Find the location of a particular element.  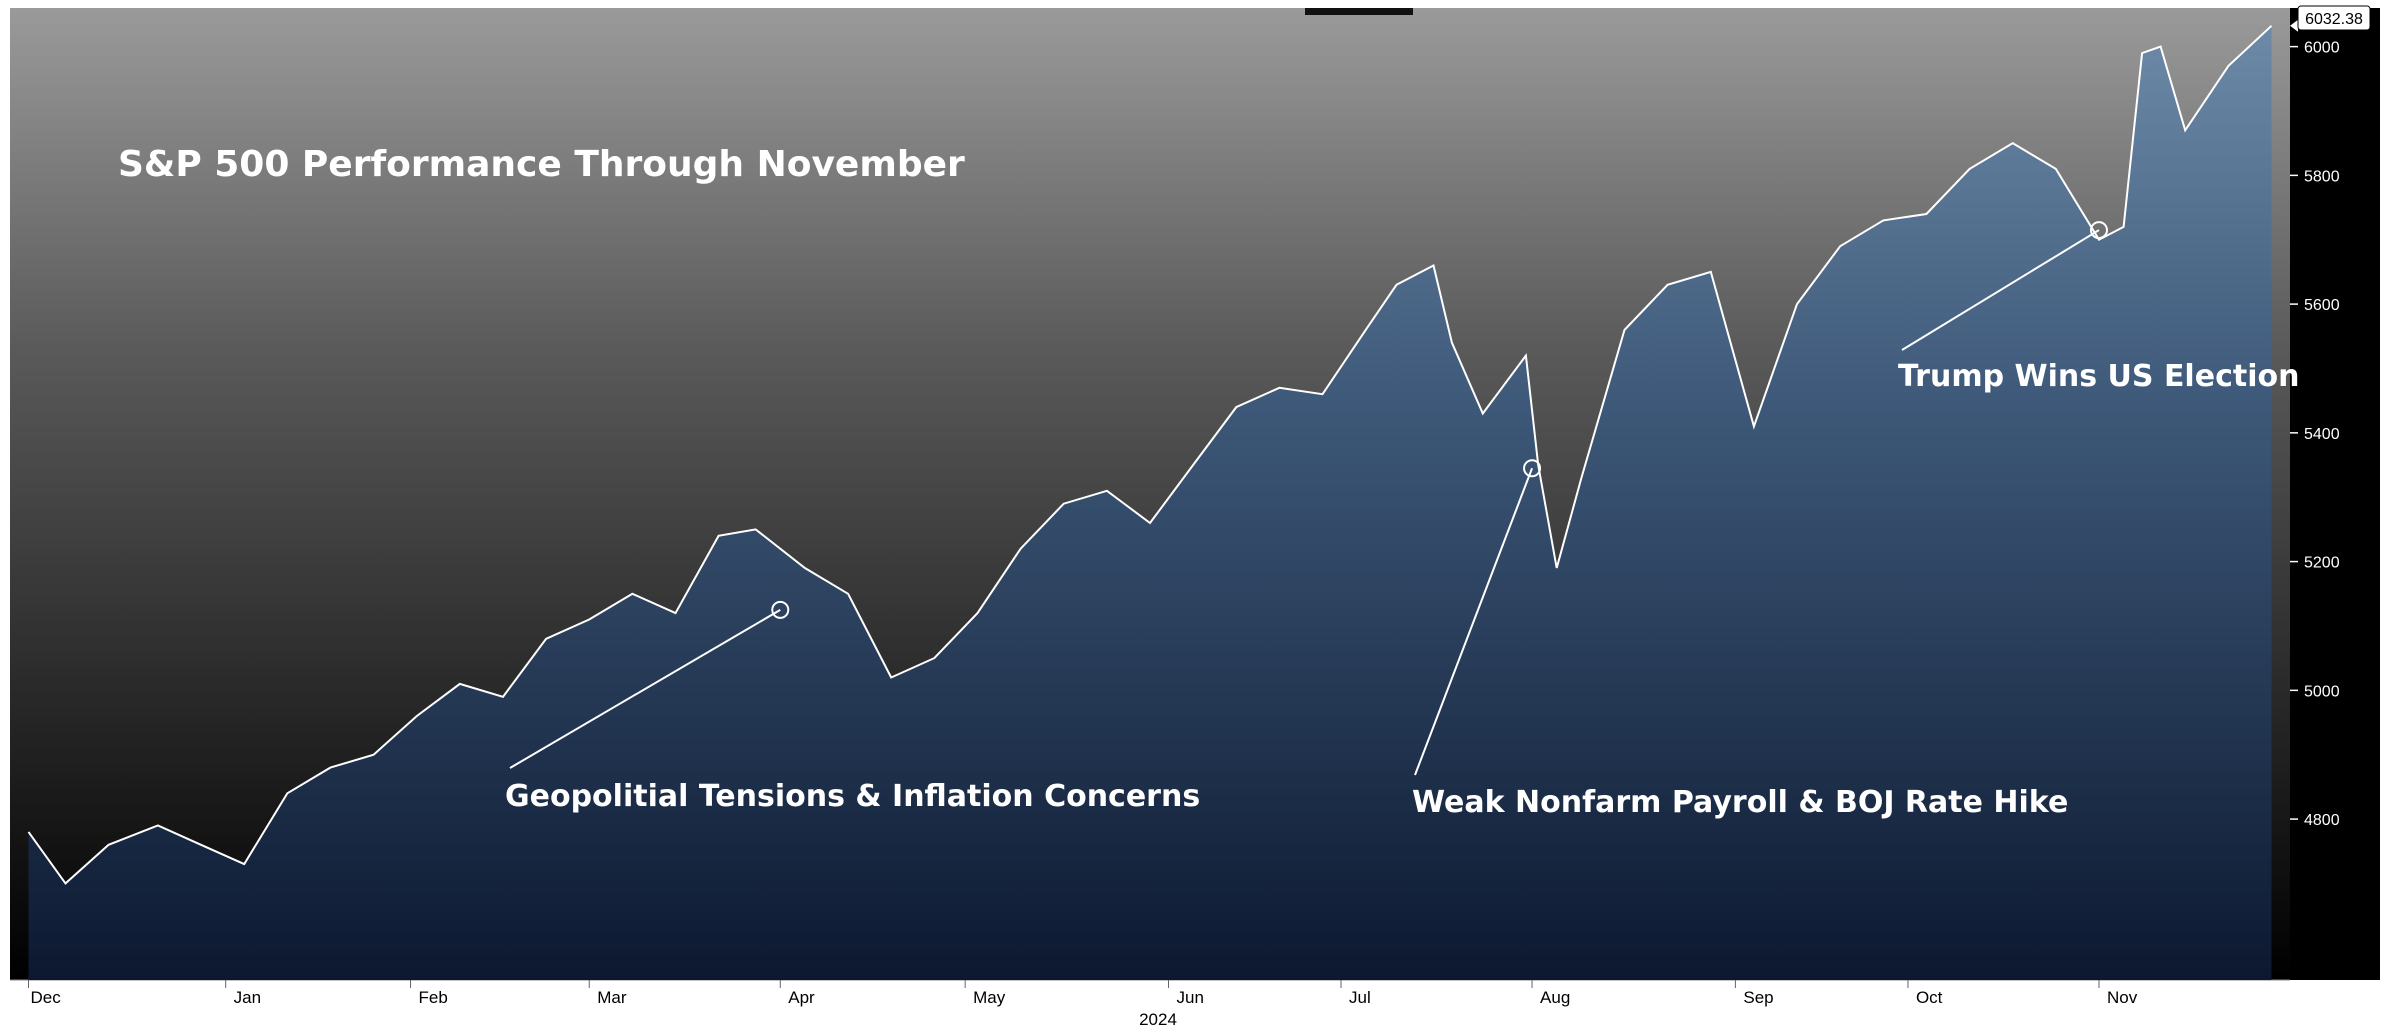

annotation-label: Weak Nonfarm Payroll & BOJ Rate Hike is located at coordinates (1740, 802).